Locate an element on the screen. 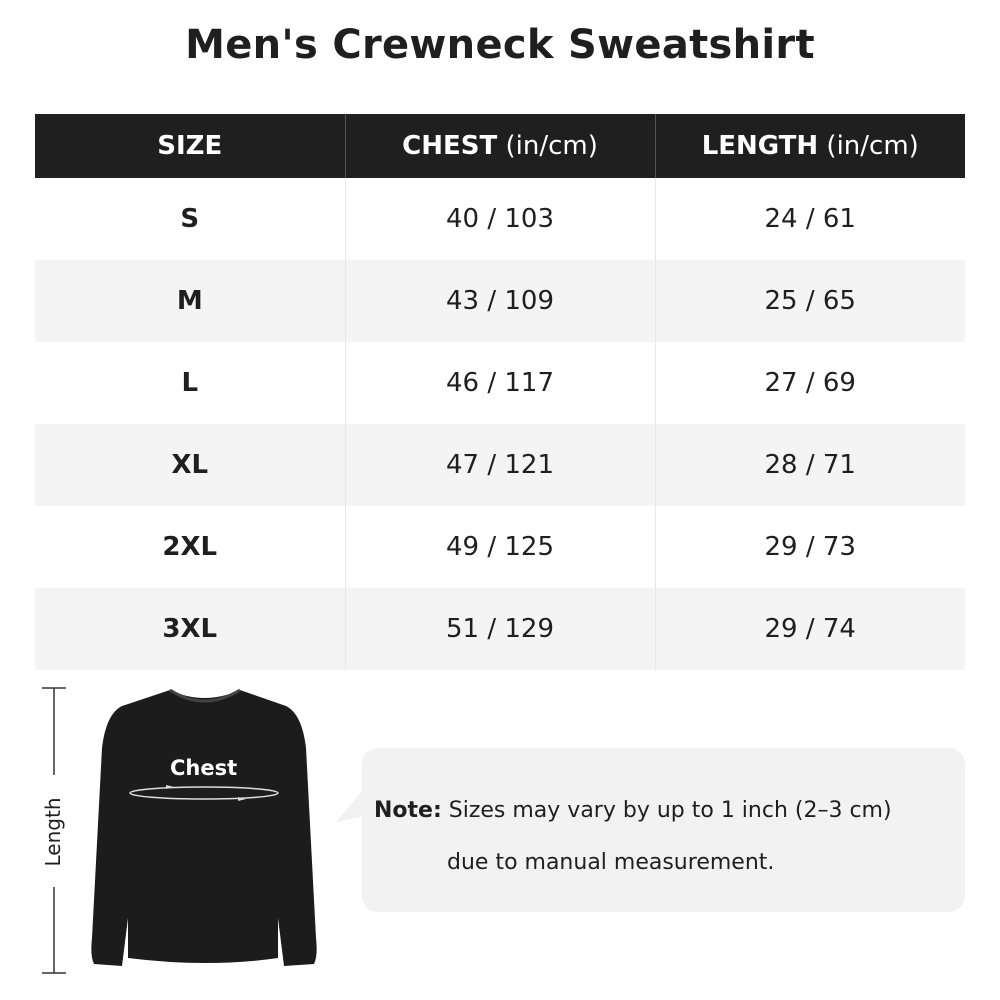  table-header-row: SIZE CHEST (in/cm) LENGTH (in/cm) is located at coordinates (500, 146).